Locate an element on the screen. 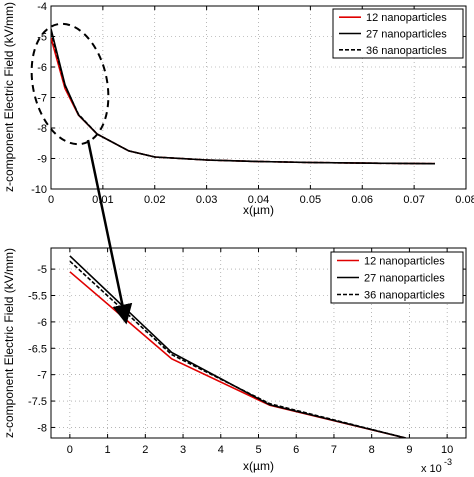 The height and width of the screenshot is (477, 474). x-tick-label: 3 is located at coordinates (183, 450).